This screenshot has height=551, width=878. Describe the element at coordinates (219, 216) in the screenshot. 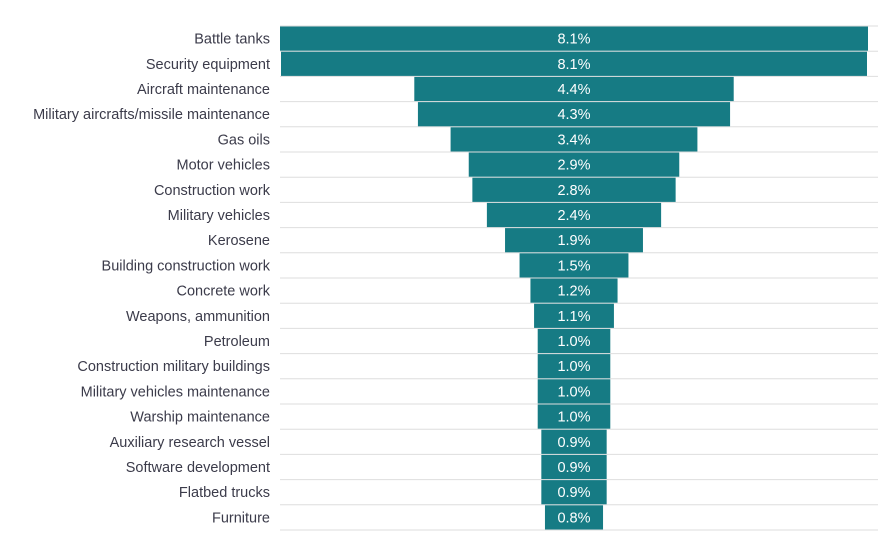

I see `category-label: Military vehicles` at that location.